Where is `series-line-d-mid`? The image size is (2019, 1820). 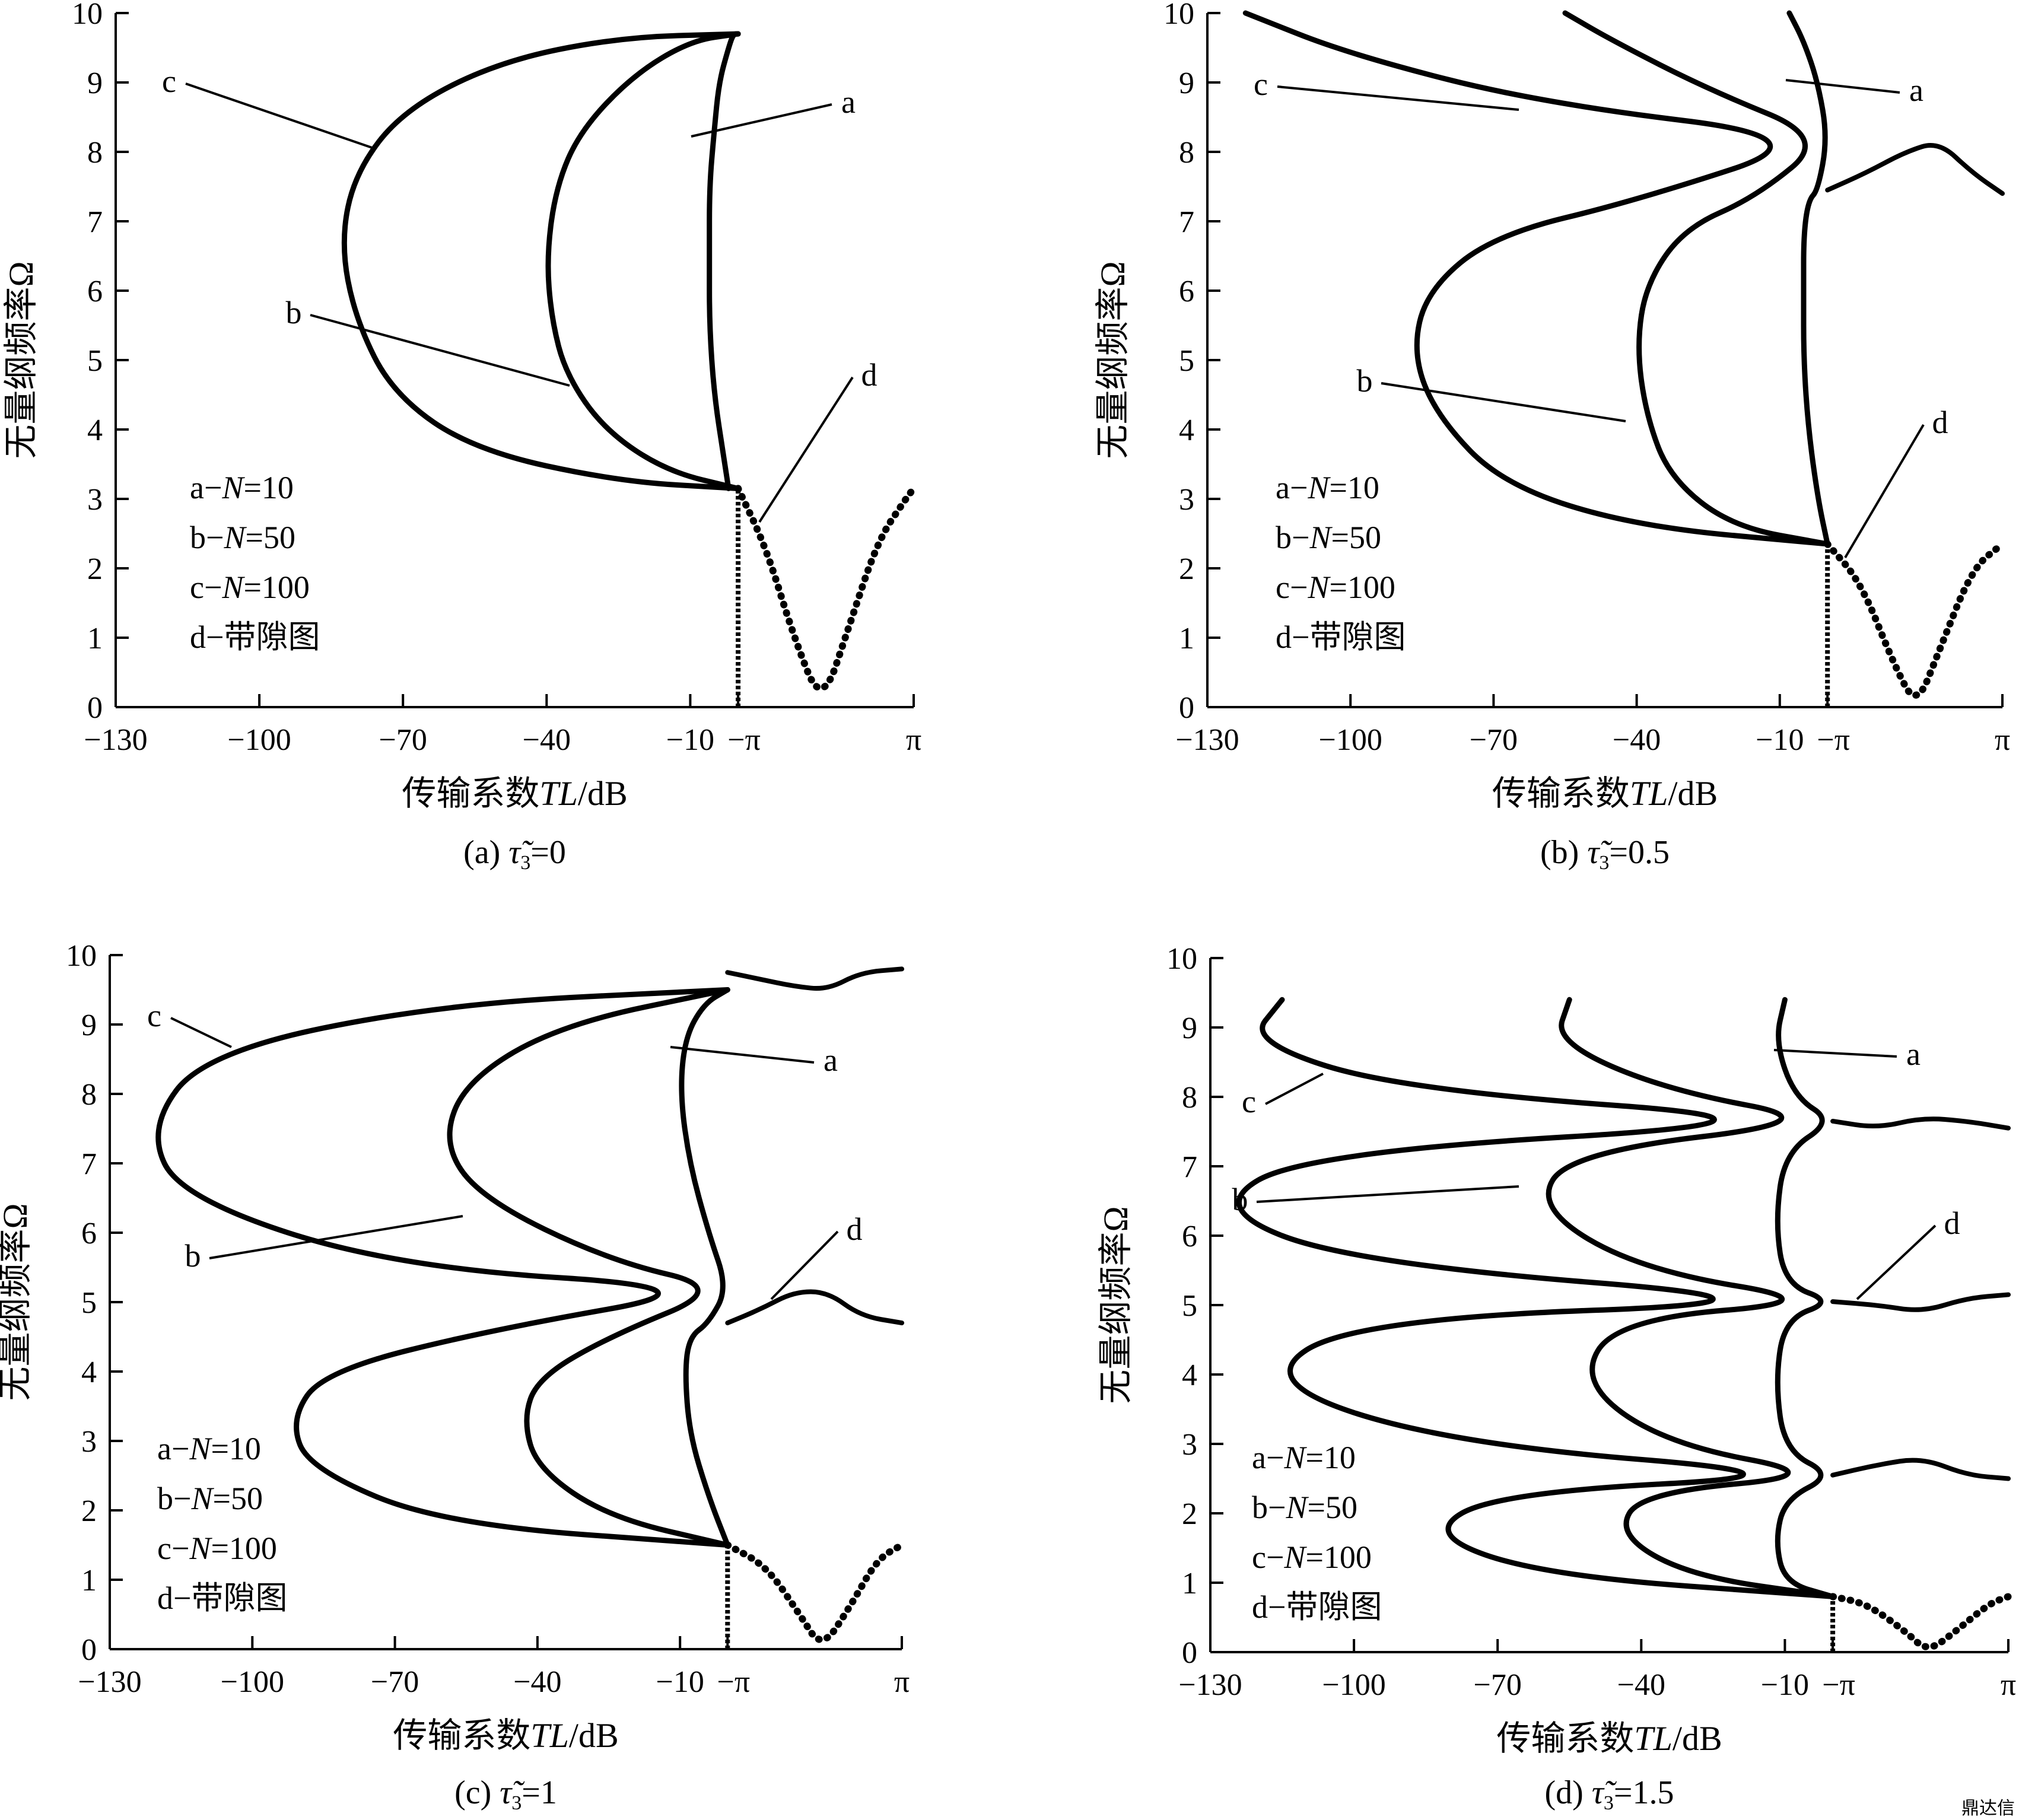
series-line-d-mid is located at coordinates (815, 1307).